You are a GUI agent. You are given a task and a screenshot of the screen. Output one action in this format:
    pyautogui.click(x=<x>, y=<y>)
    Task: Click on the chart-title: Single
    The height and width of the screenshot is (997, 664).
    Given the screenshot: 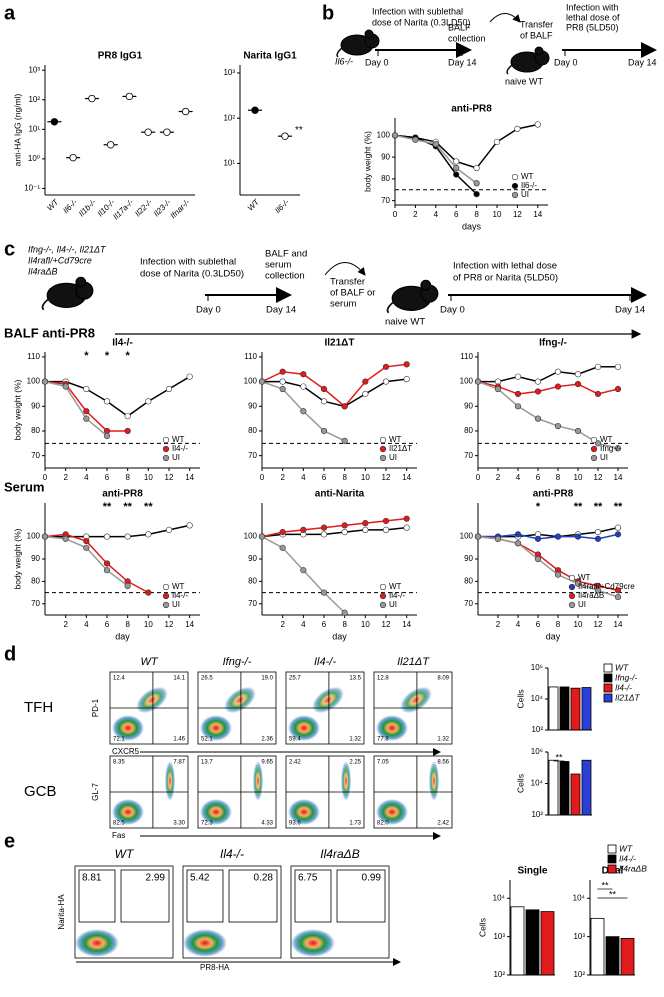 What is the action you would take?
    pyautogui.click(x=532, y=871)
    